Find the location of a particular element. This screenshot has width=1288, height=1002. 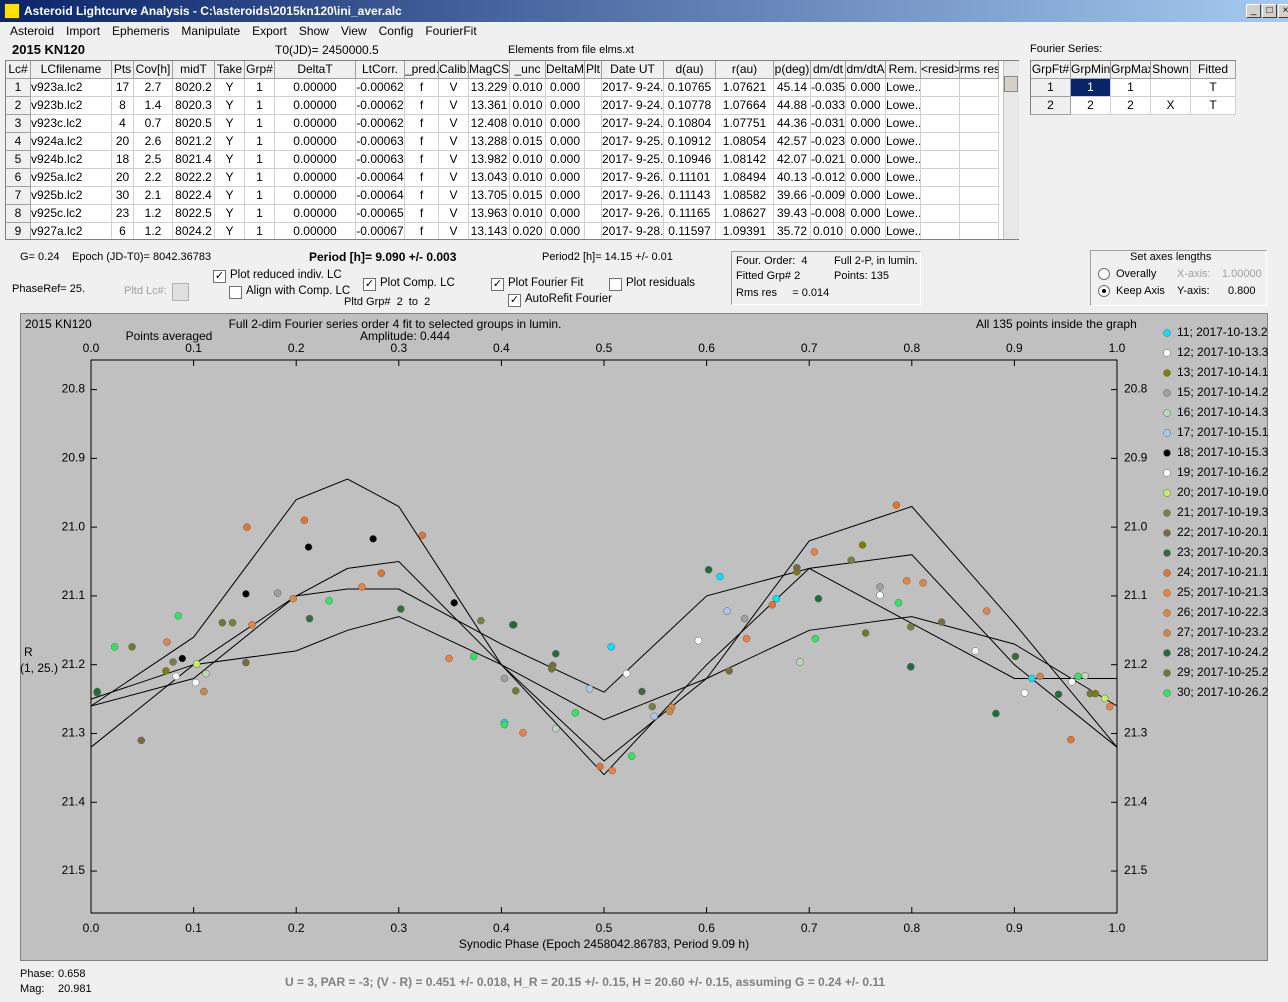

fit-curve is located at coordinates (604, 668).